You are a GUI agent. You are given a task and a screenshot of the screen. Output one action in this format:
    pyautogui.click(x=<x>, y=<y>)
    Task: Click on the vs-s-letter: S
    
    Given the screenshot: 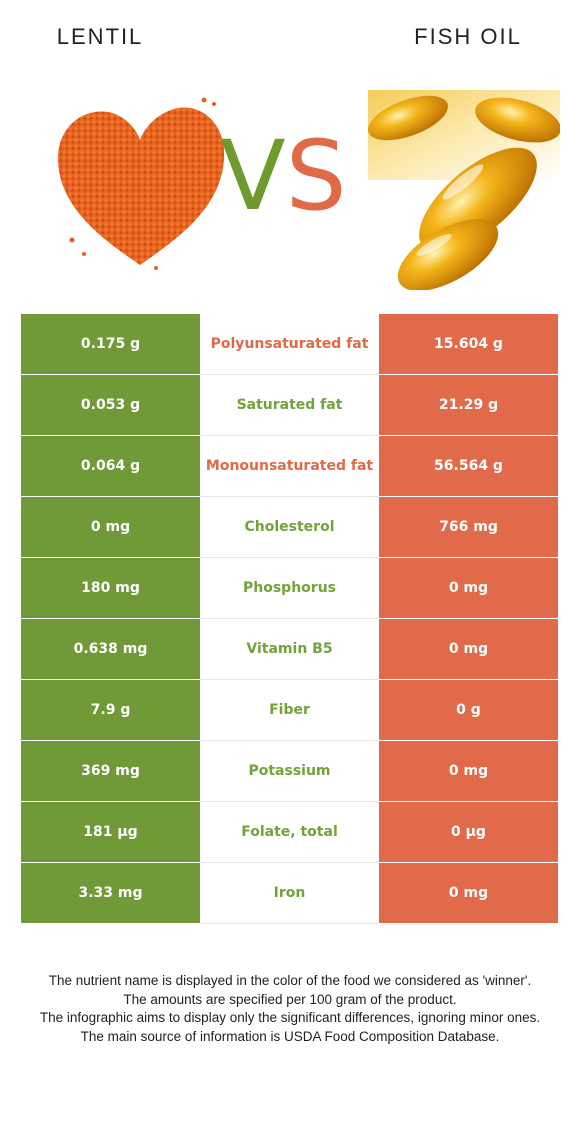 What is the action you would take?
    pyautogui.click(x=316, y=176)
    